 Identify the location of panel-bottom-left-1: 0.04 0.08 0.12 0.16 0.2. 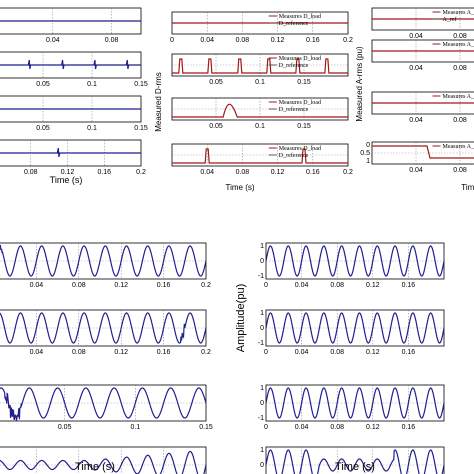
(105, 265).